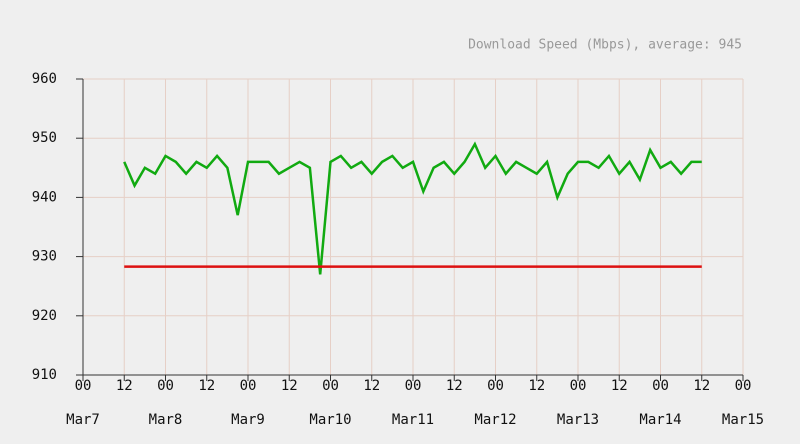  Describe the element at coordinates (248, 420) in the screenshot. I see `x-date-label: Mar9` at that location.